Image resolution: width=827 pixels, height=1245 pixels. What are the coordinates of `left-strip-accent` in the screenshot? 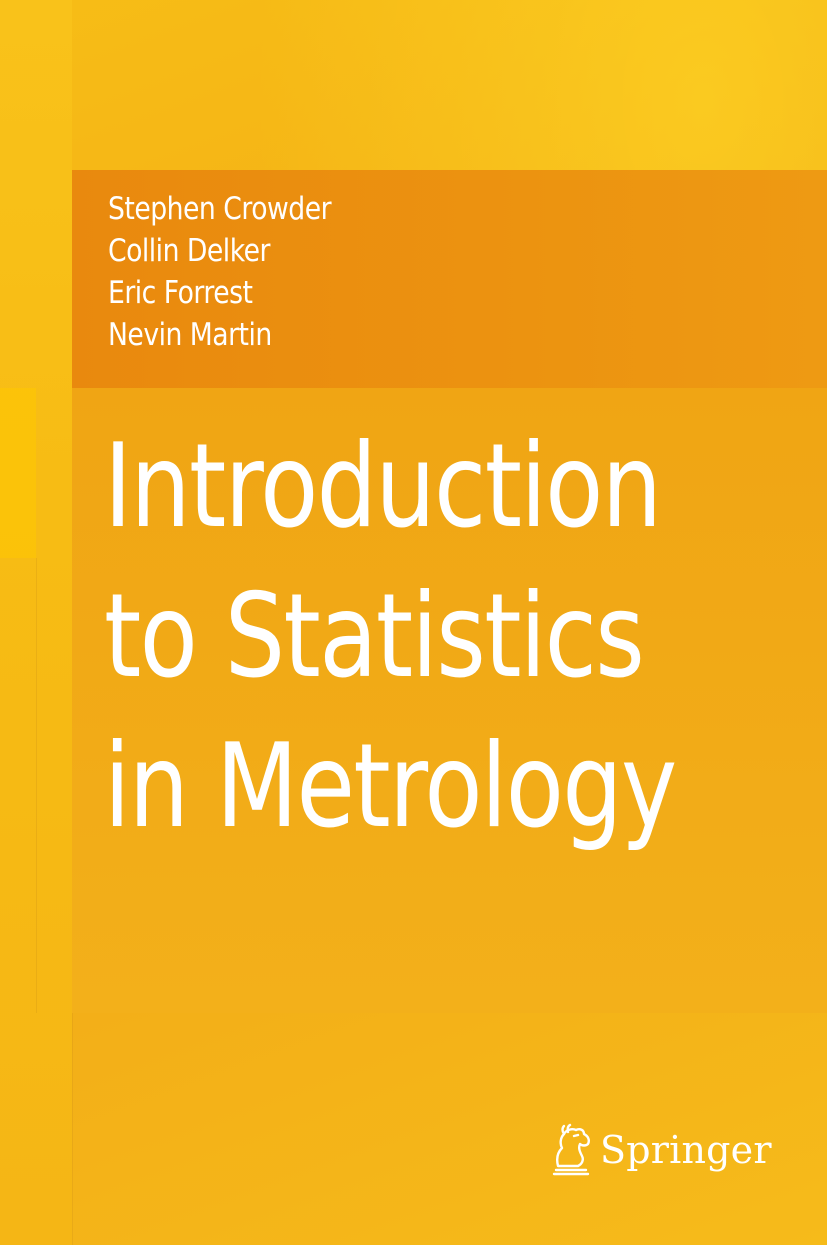 It's located at (18, 473).